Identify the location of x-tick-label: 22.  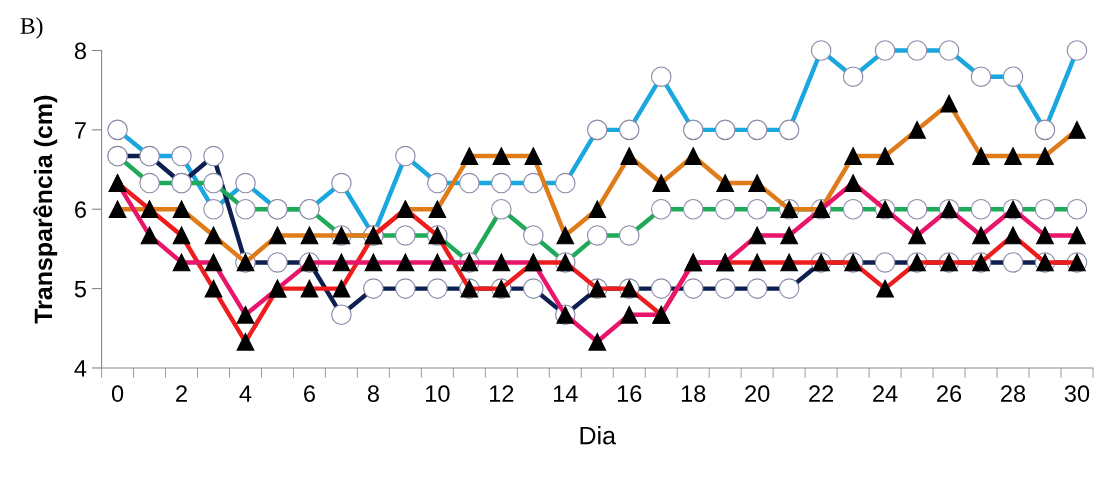
(821, 393).